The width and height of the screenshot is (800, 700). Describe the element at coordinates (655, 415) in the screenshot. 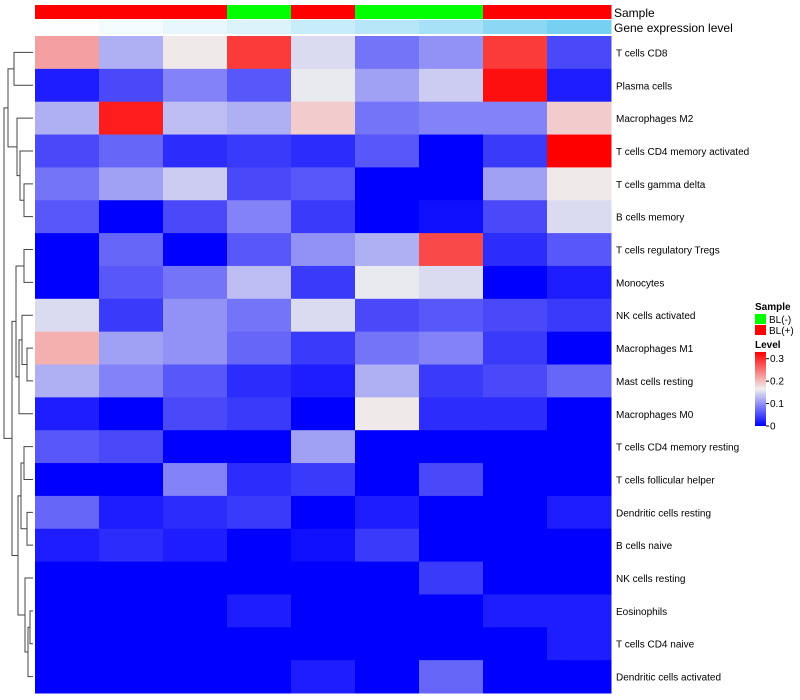

I see `row-label: Macrophages M0` at that location.